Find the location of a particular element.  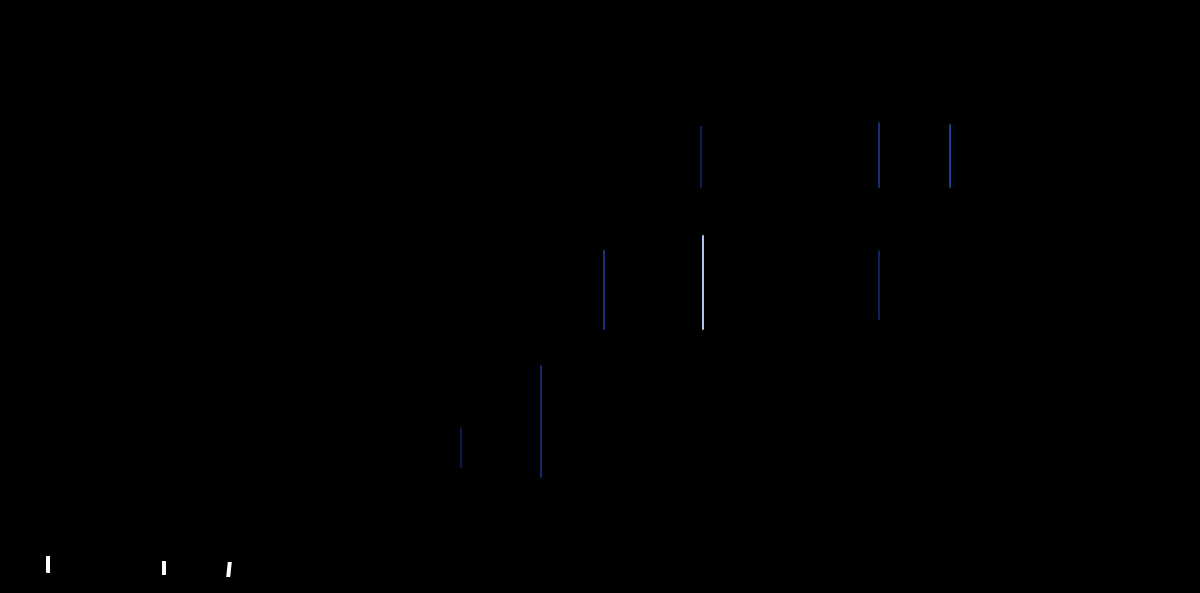

caption-layer is located at coordinates (600, 563).